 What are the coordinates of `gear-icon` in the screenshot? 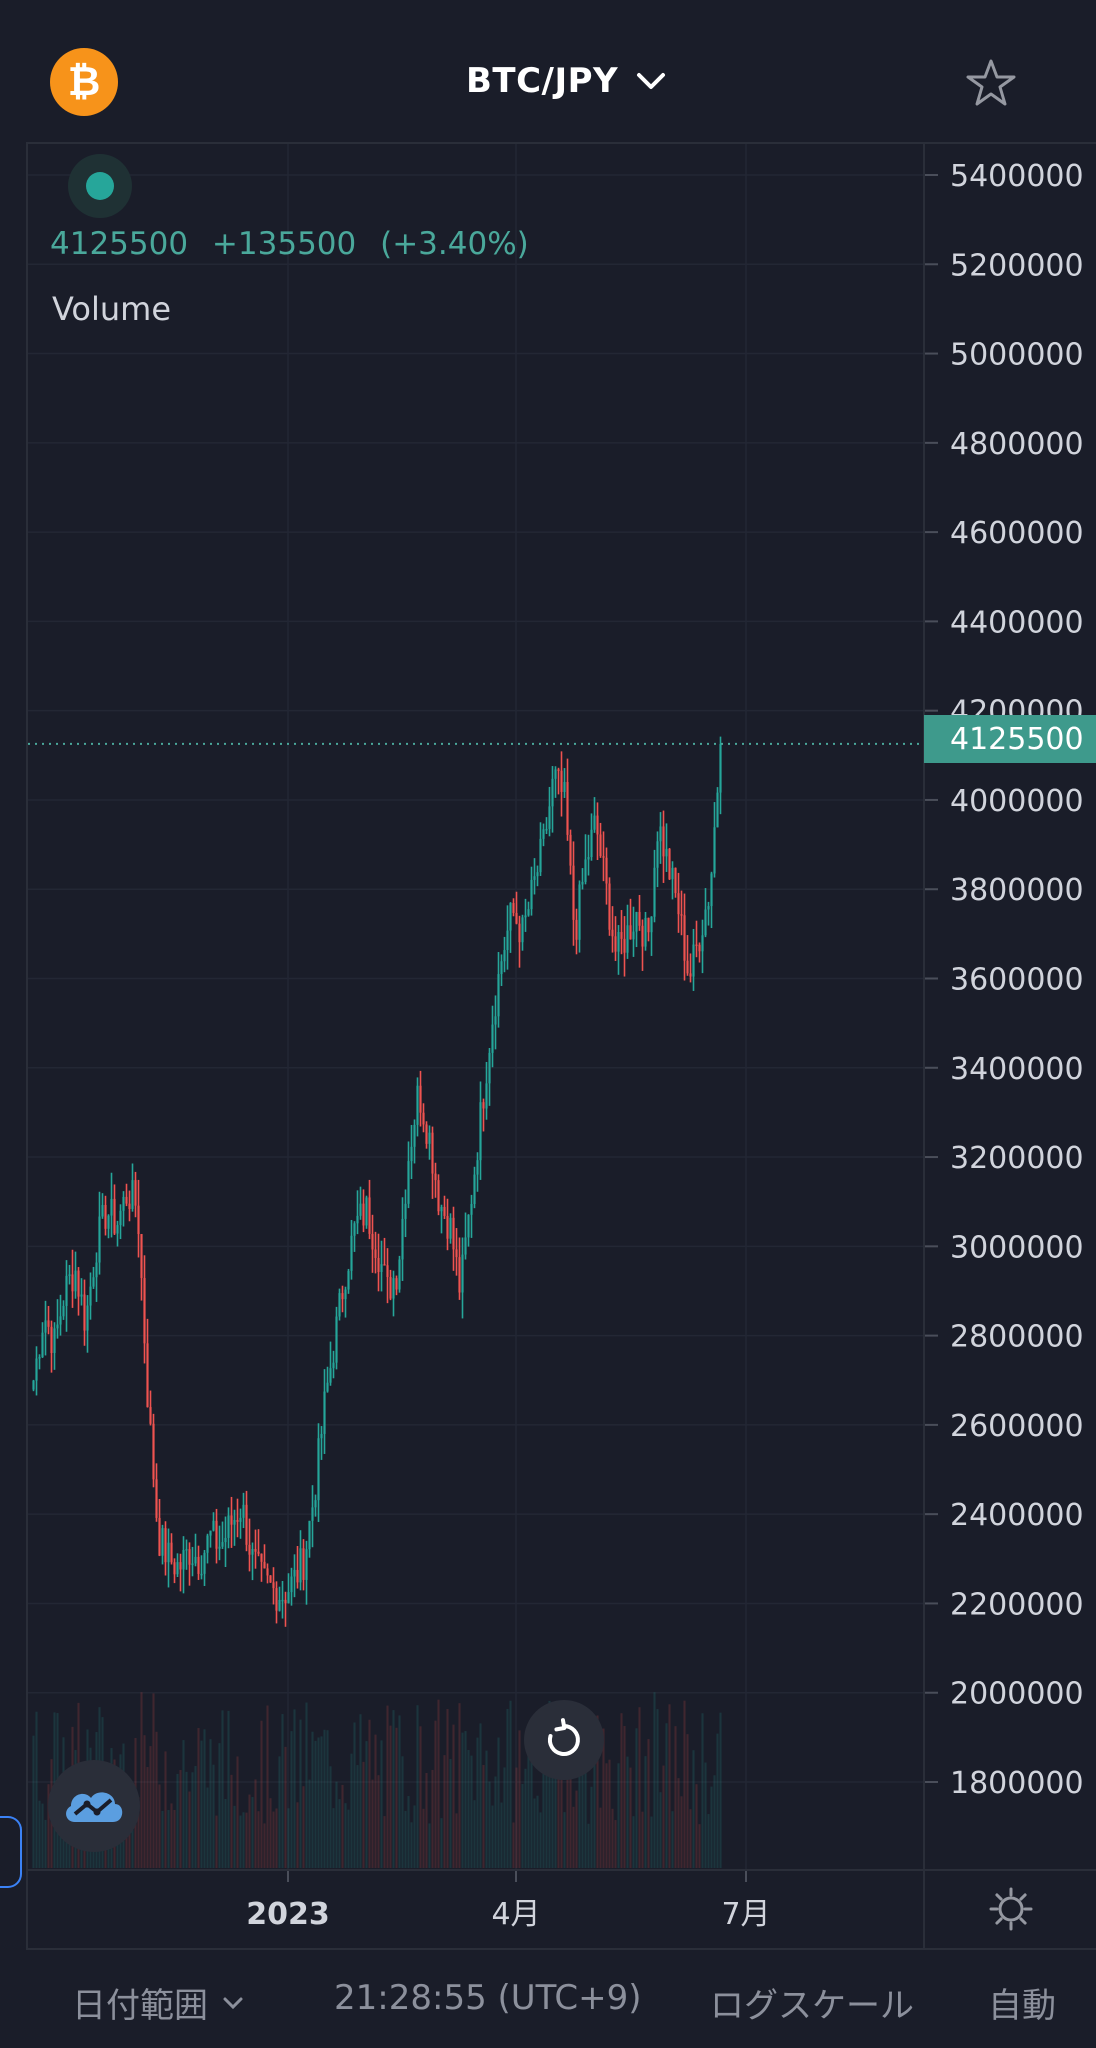 It's located at (1011, 1909).